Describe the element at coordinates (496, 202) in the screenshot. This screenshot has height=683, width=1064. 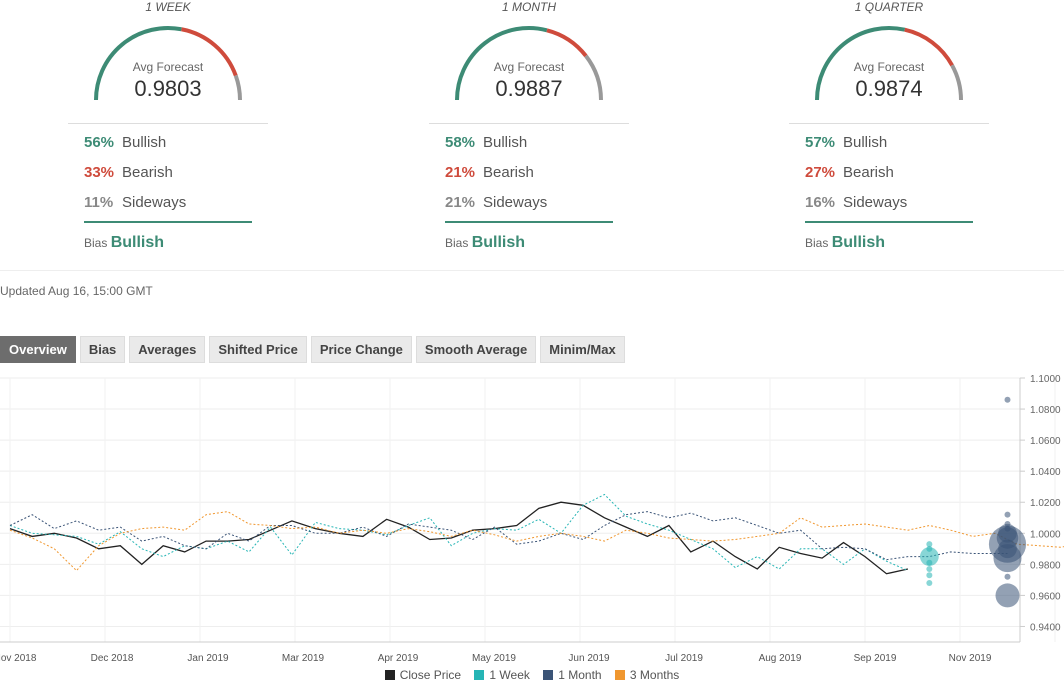
I see `sideways-stat: 21% Sideways` at that location.